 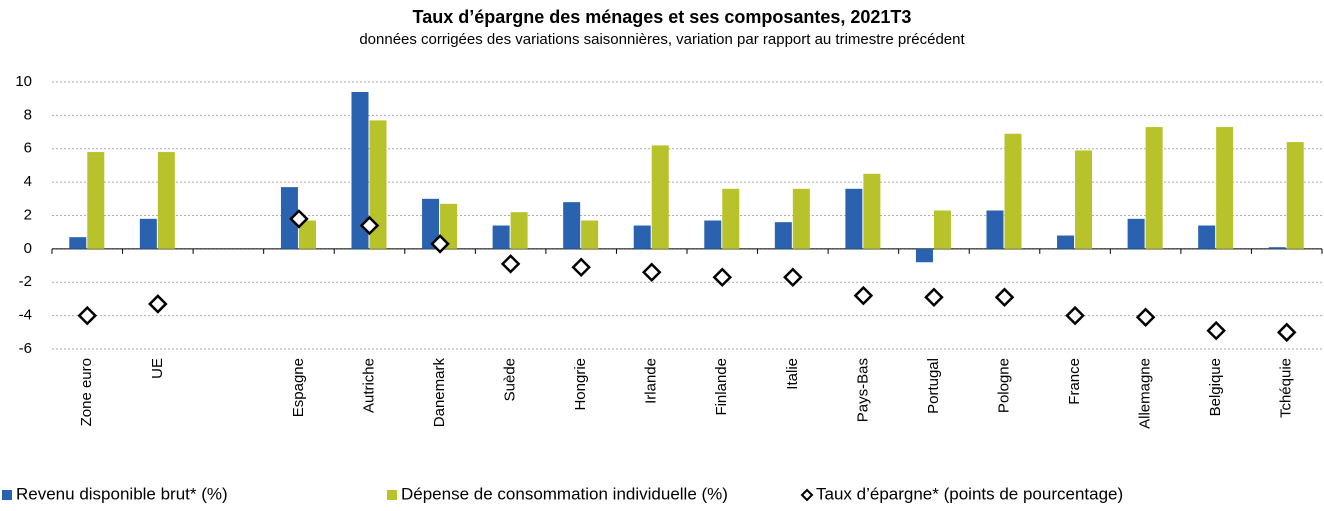 What do you see at coordinates (157, 368) in the screenshot?
I see `x-tick-label: UE` at bounding box center [157, 368].